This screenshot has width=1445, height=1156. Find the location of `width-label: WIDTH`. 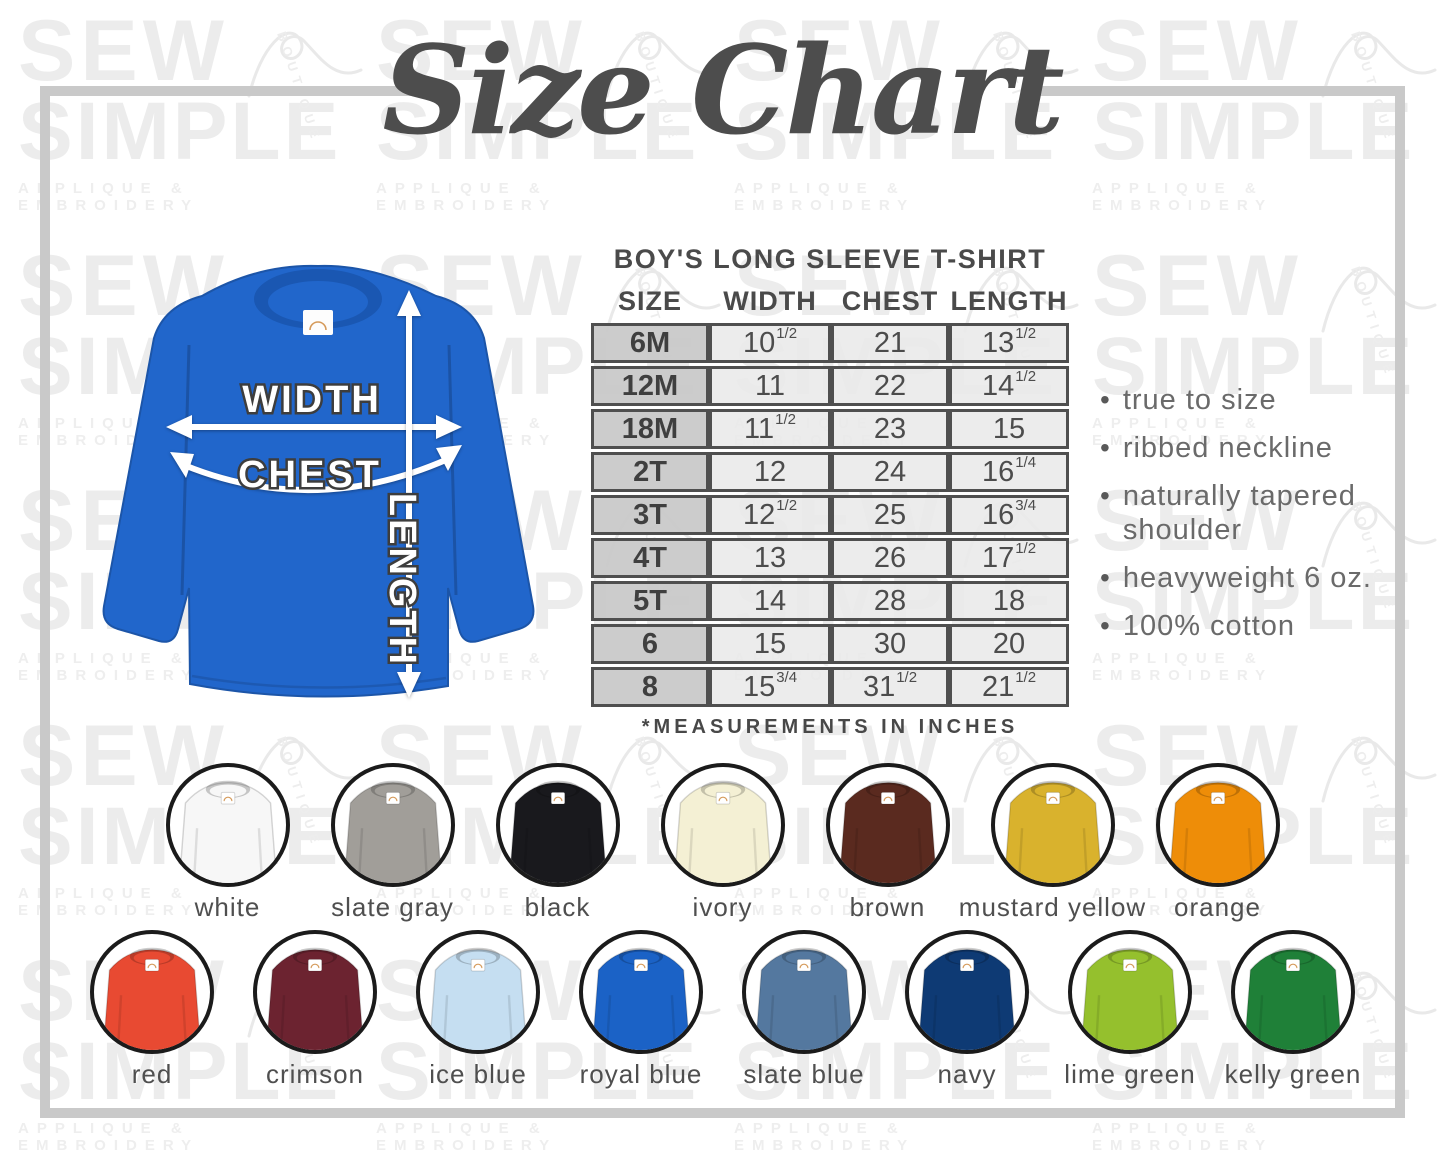

width-label: WIDTH is located at coordinates (312, 400).